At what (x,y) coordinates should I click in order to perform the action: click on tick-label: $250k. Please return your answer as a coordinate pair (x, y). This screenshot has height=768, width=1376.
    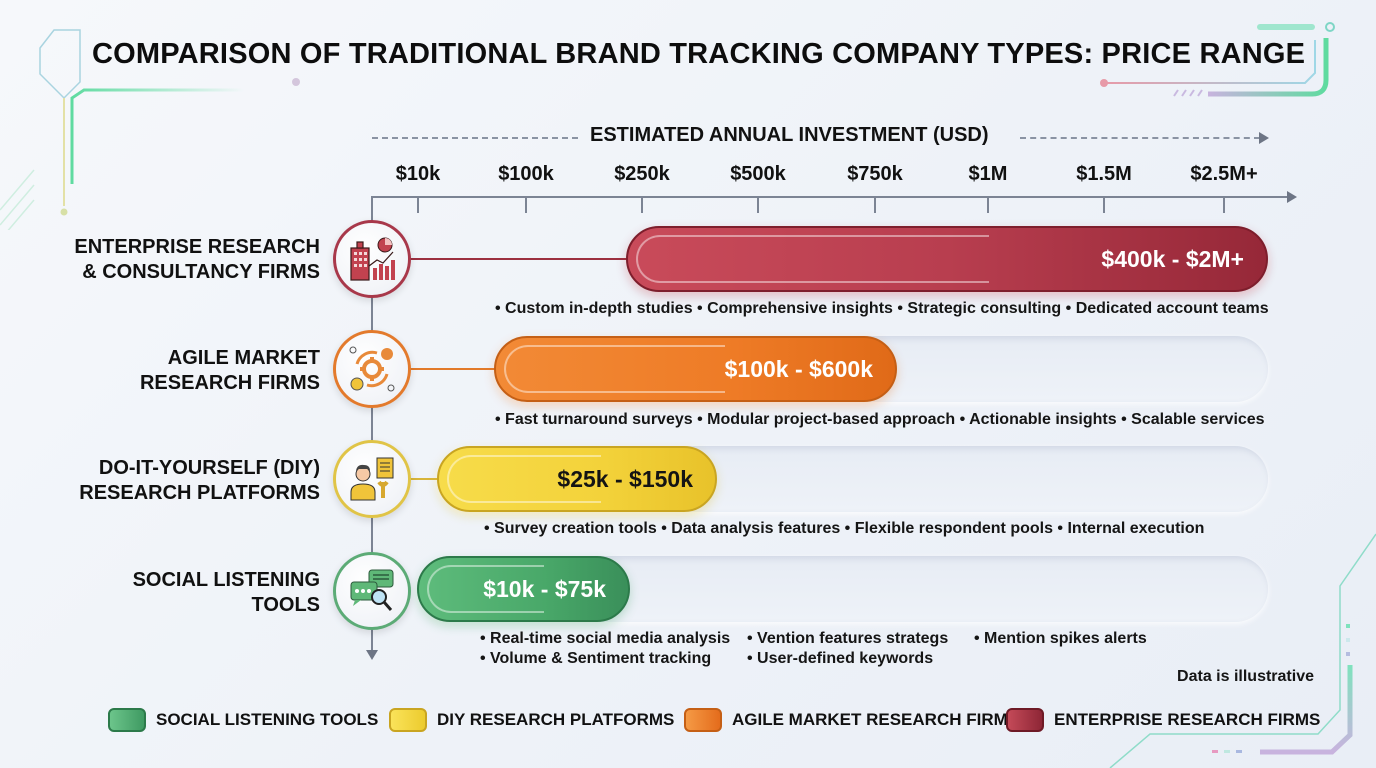
    Looking at the image, I should click on (642, 174).